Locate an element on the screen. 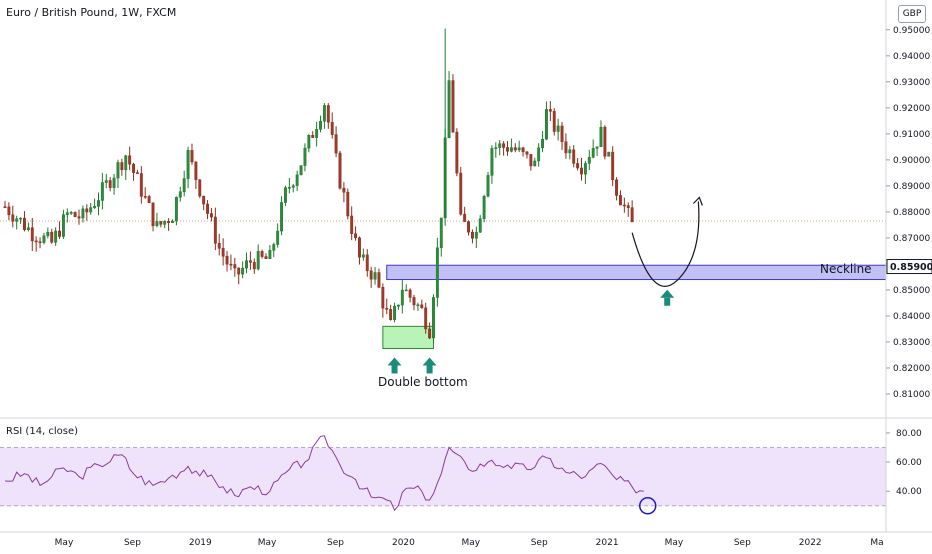 The height and width of the screenshot is (554, 932). rsi-line is located at coordinates (324, 473).